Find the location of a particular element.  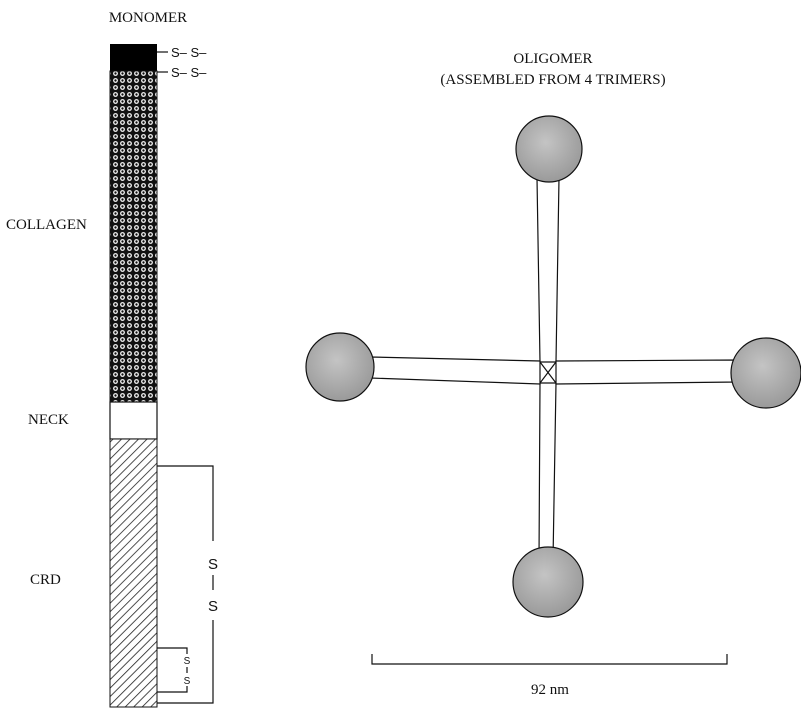

oligomer-subtitle: (ASSEMBLED FROM 4 TRIMERS) is located at coordinates (552, 80).